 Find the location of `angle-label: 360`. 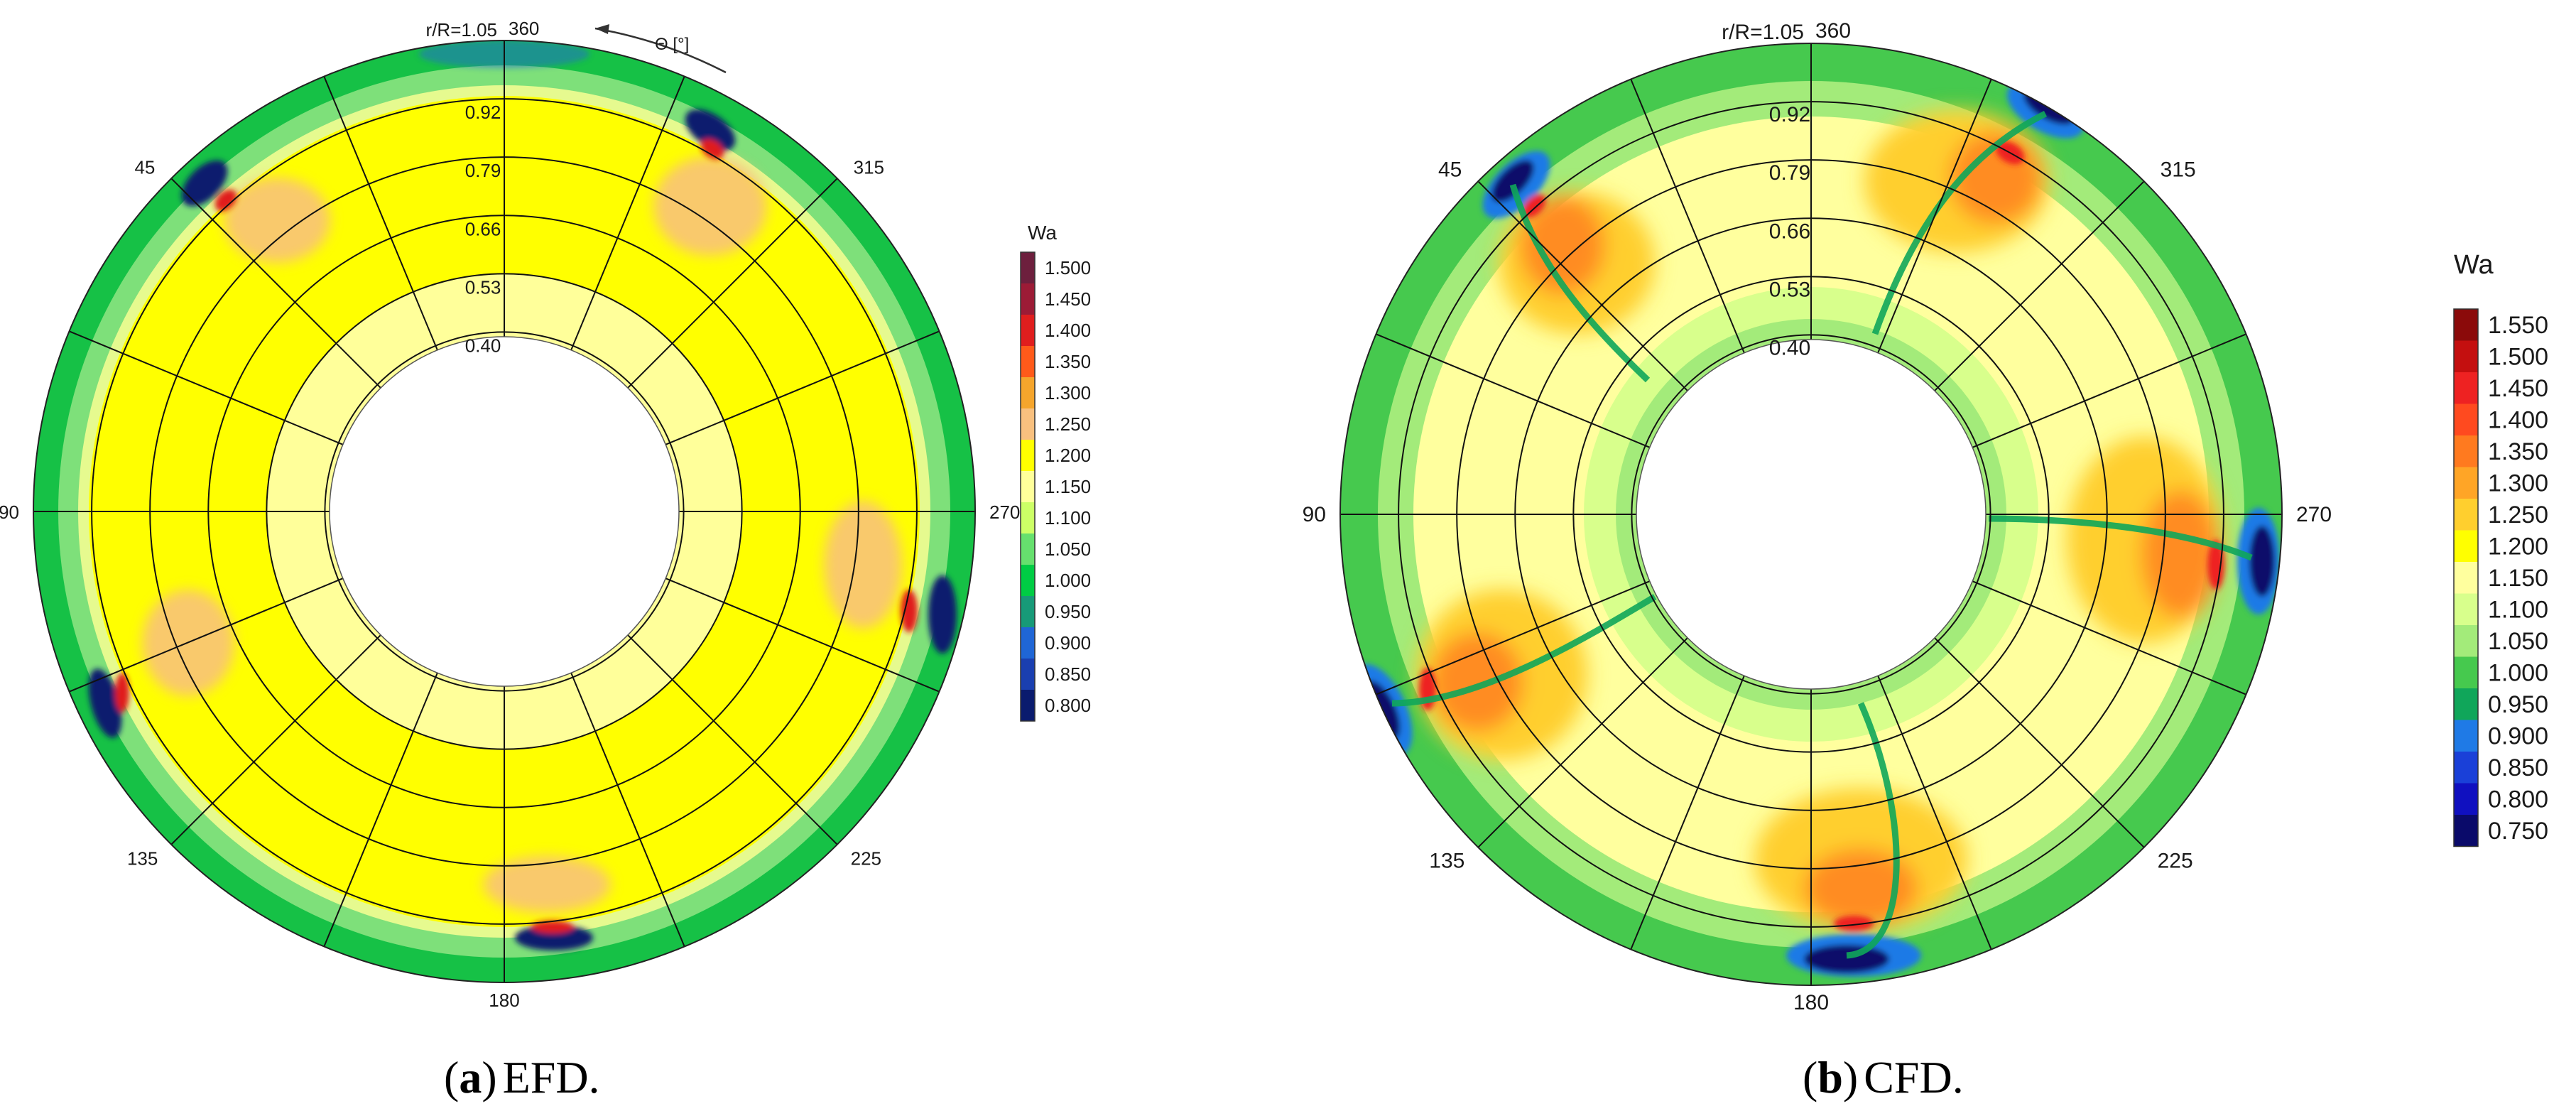

angle-label: 360 is located at coordinates (1833, 31).